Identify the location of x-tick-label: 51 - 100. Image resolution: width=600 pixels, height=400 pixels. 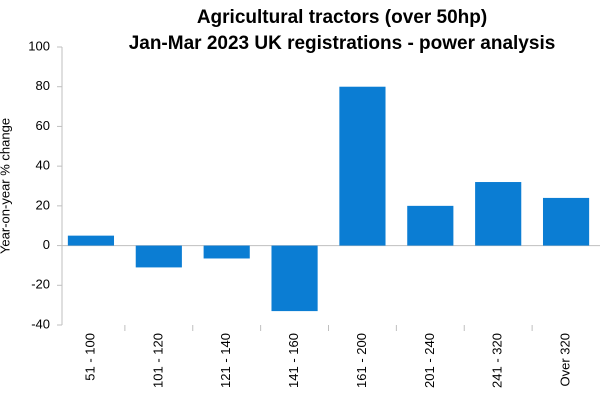
(89, 357).